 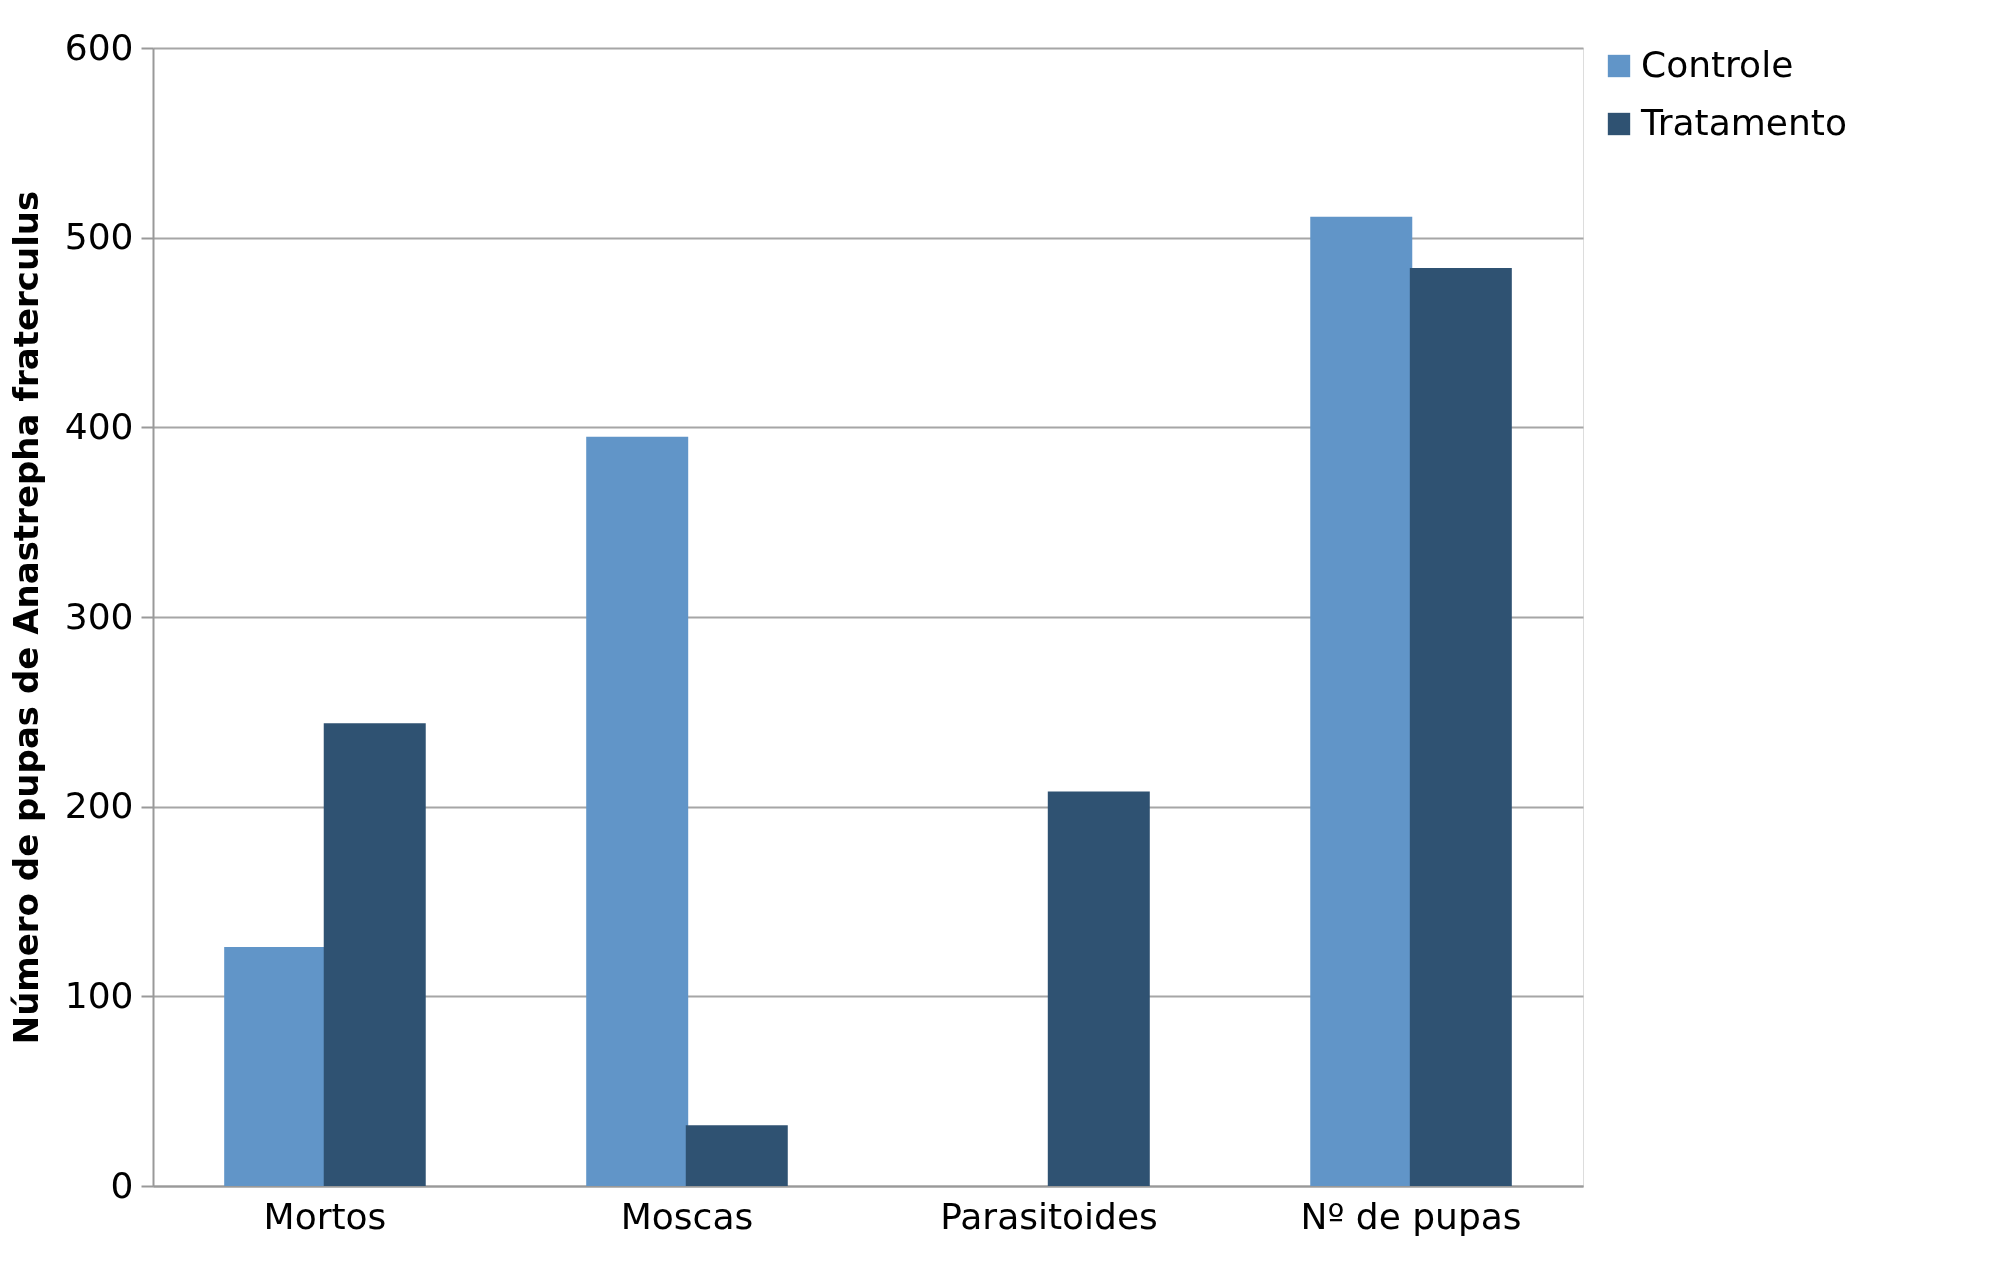 I want to click on x-tick-label: Moscas, so click(x=687, y=1216).